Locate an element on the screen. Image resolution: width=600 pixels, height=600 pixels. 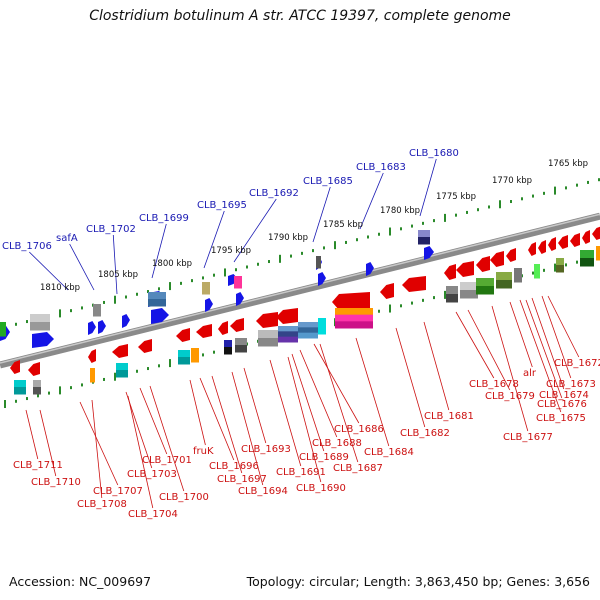
reverse-gene-label: CLB_1682 is located at coordinates (425, 433).